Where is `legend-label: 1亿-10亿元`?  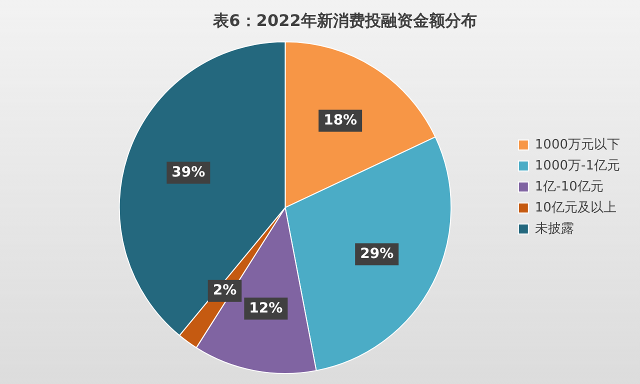 legend-label: 1亿-10亿元 is located at coordinates (569, 186).